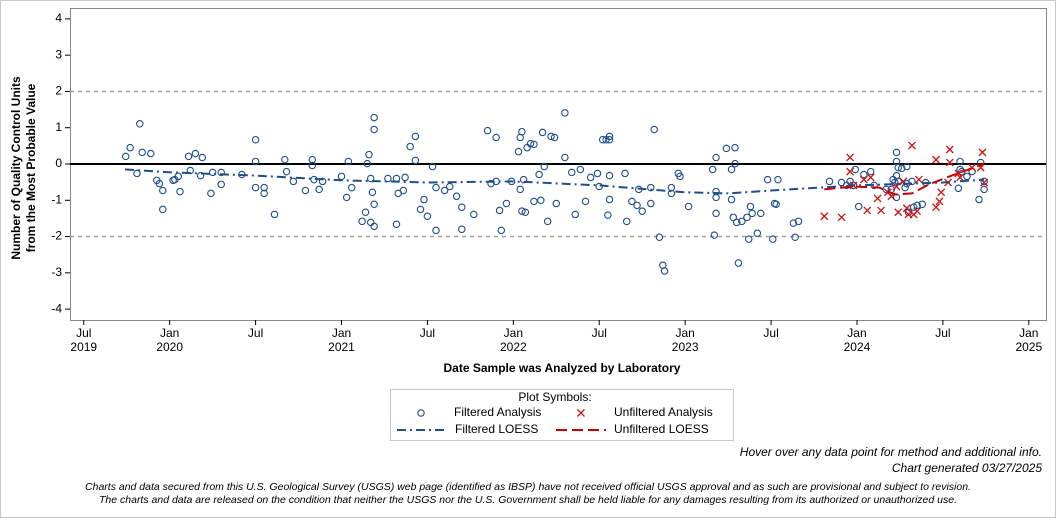 Image resolution: width=1056 pixels, height=518 pixels. What do you see at coordinates (58, 163) in the screenshot?
I see `y-tick-label: 0` at bounding box center [58, 163].